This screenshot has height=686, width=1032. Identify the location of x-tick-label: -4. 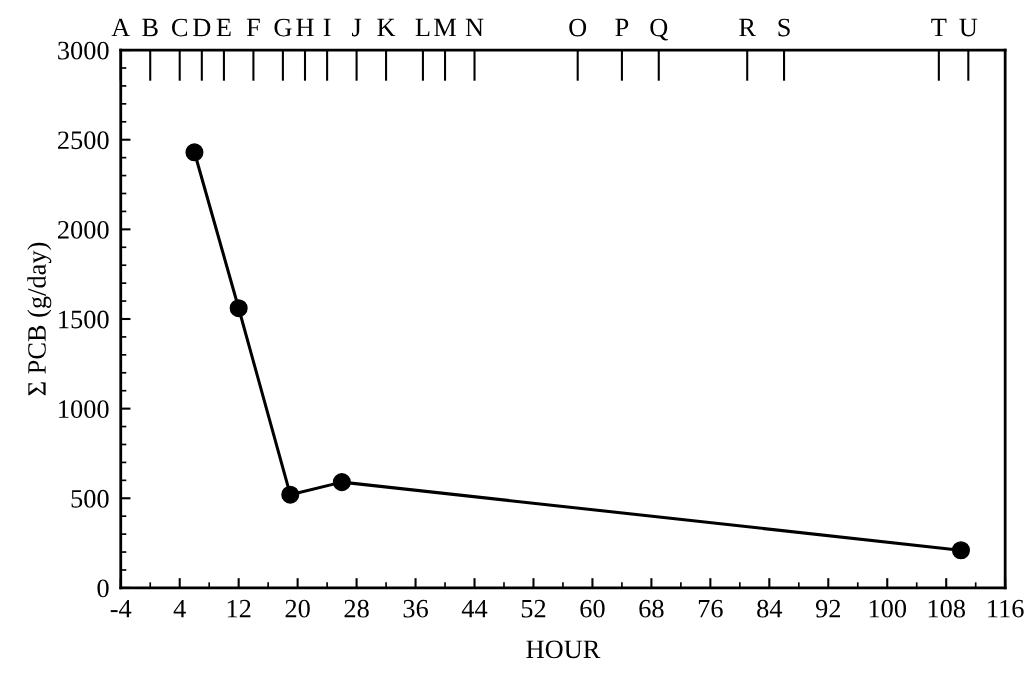
(121, 608).